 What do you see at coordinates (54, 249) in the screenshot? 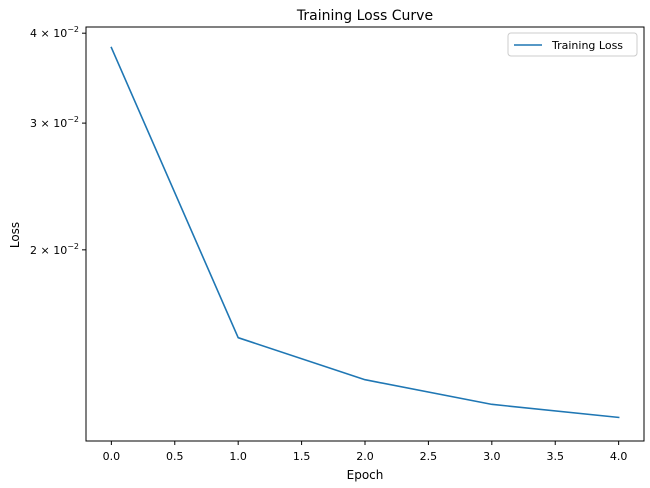
I see `y-tick-label: 2 × 10⁻²` at bounding box center [54, 249].